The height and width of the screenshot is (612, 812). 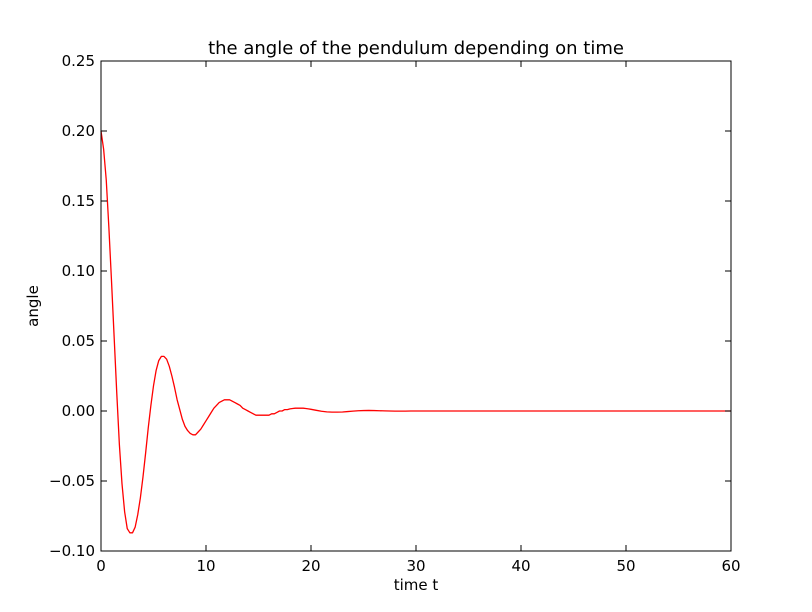 What do you see at coordinates (78, 201) in the screenshot?
I see `y-tick-label: 0.15` at bounding box center [78, 201].